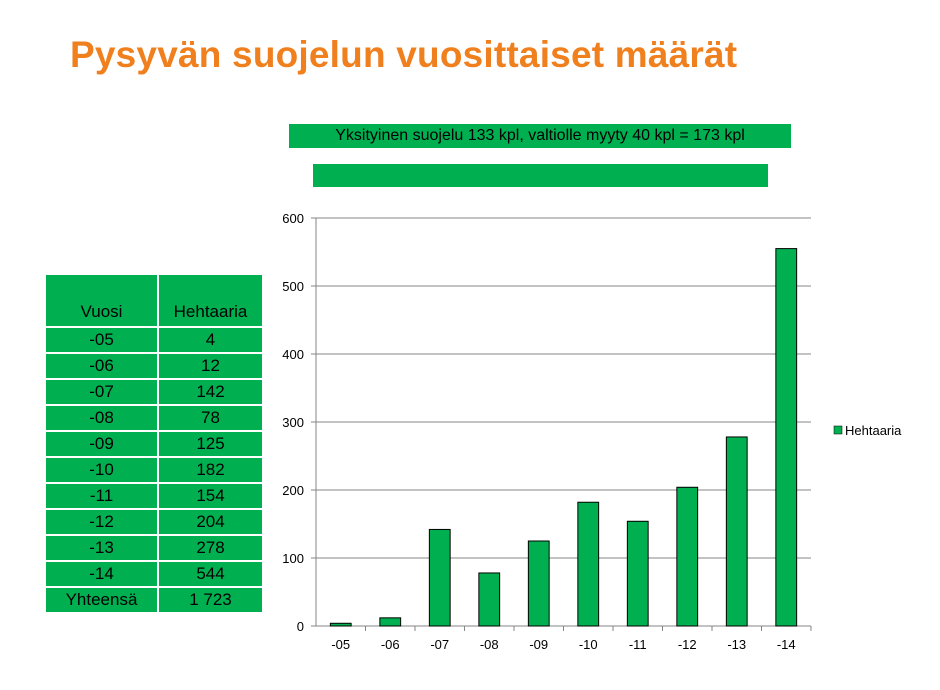  What do you see at coordinates (101, 300) in the screenshot?
I see `header-year: Vuosi` at bounding box center [101, 300].